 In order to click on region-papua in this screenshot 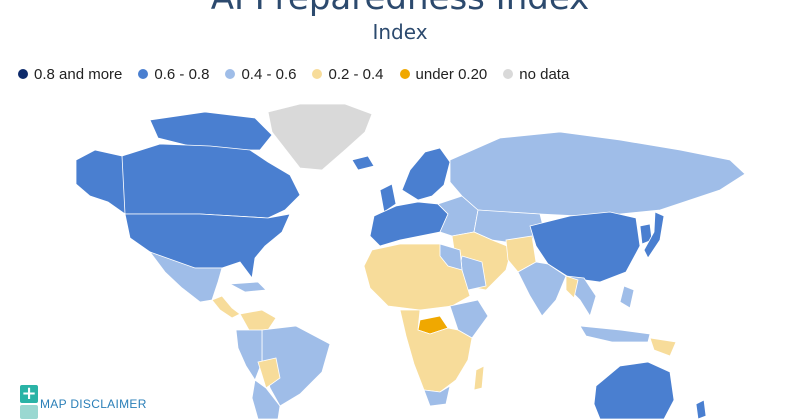, I will do `click(663, 347)`.